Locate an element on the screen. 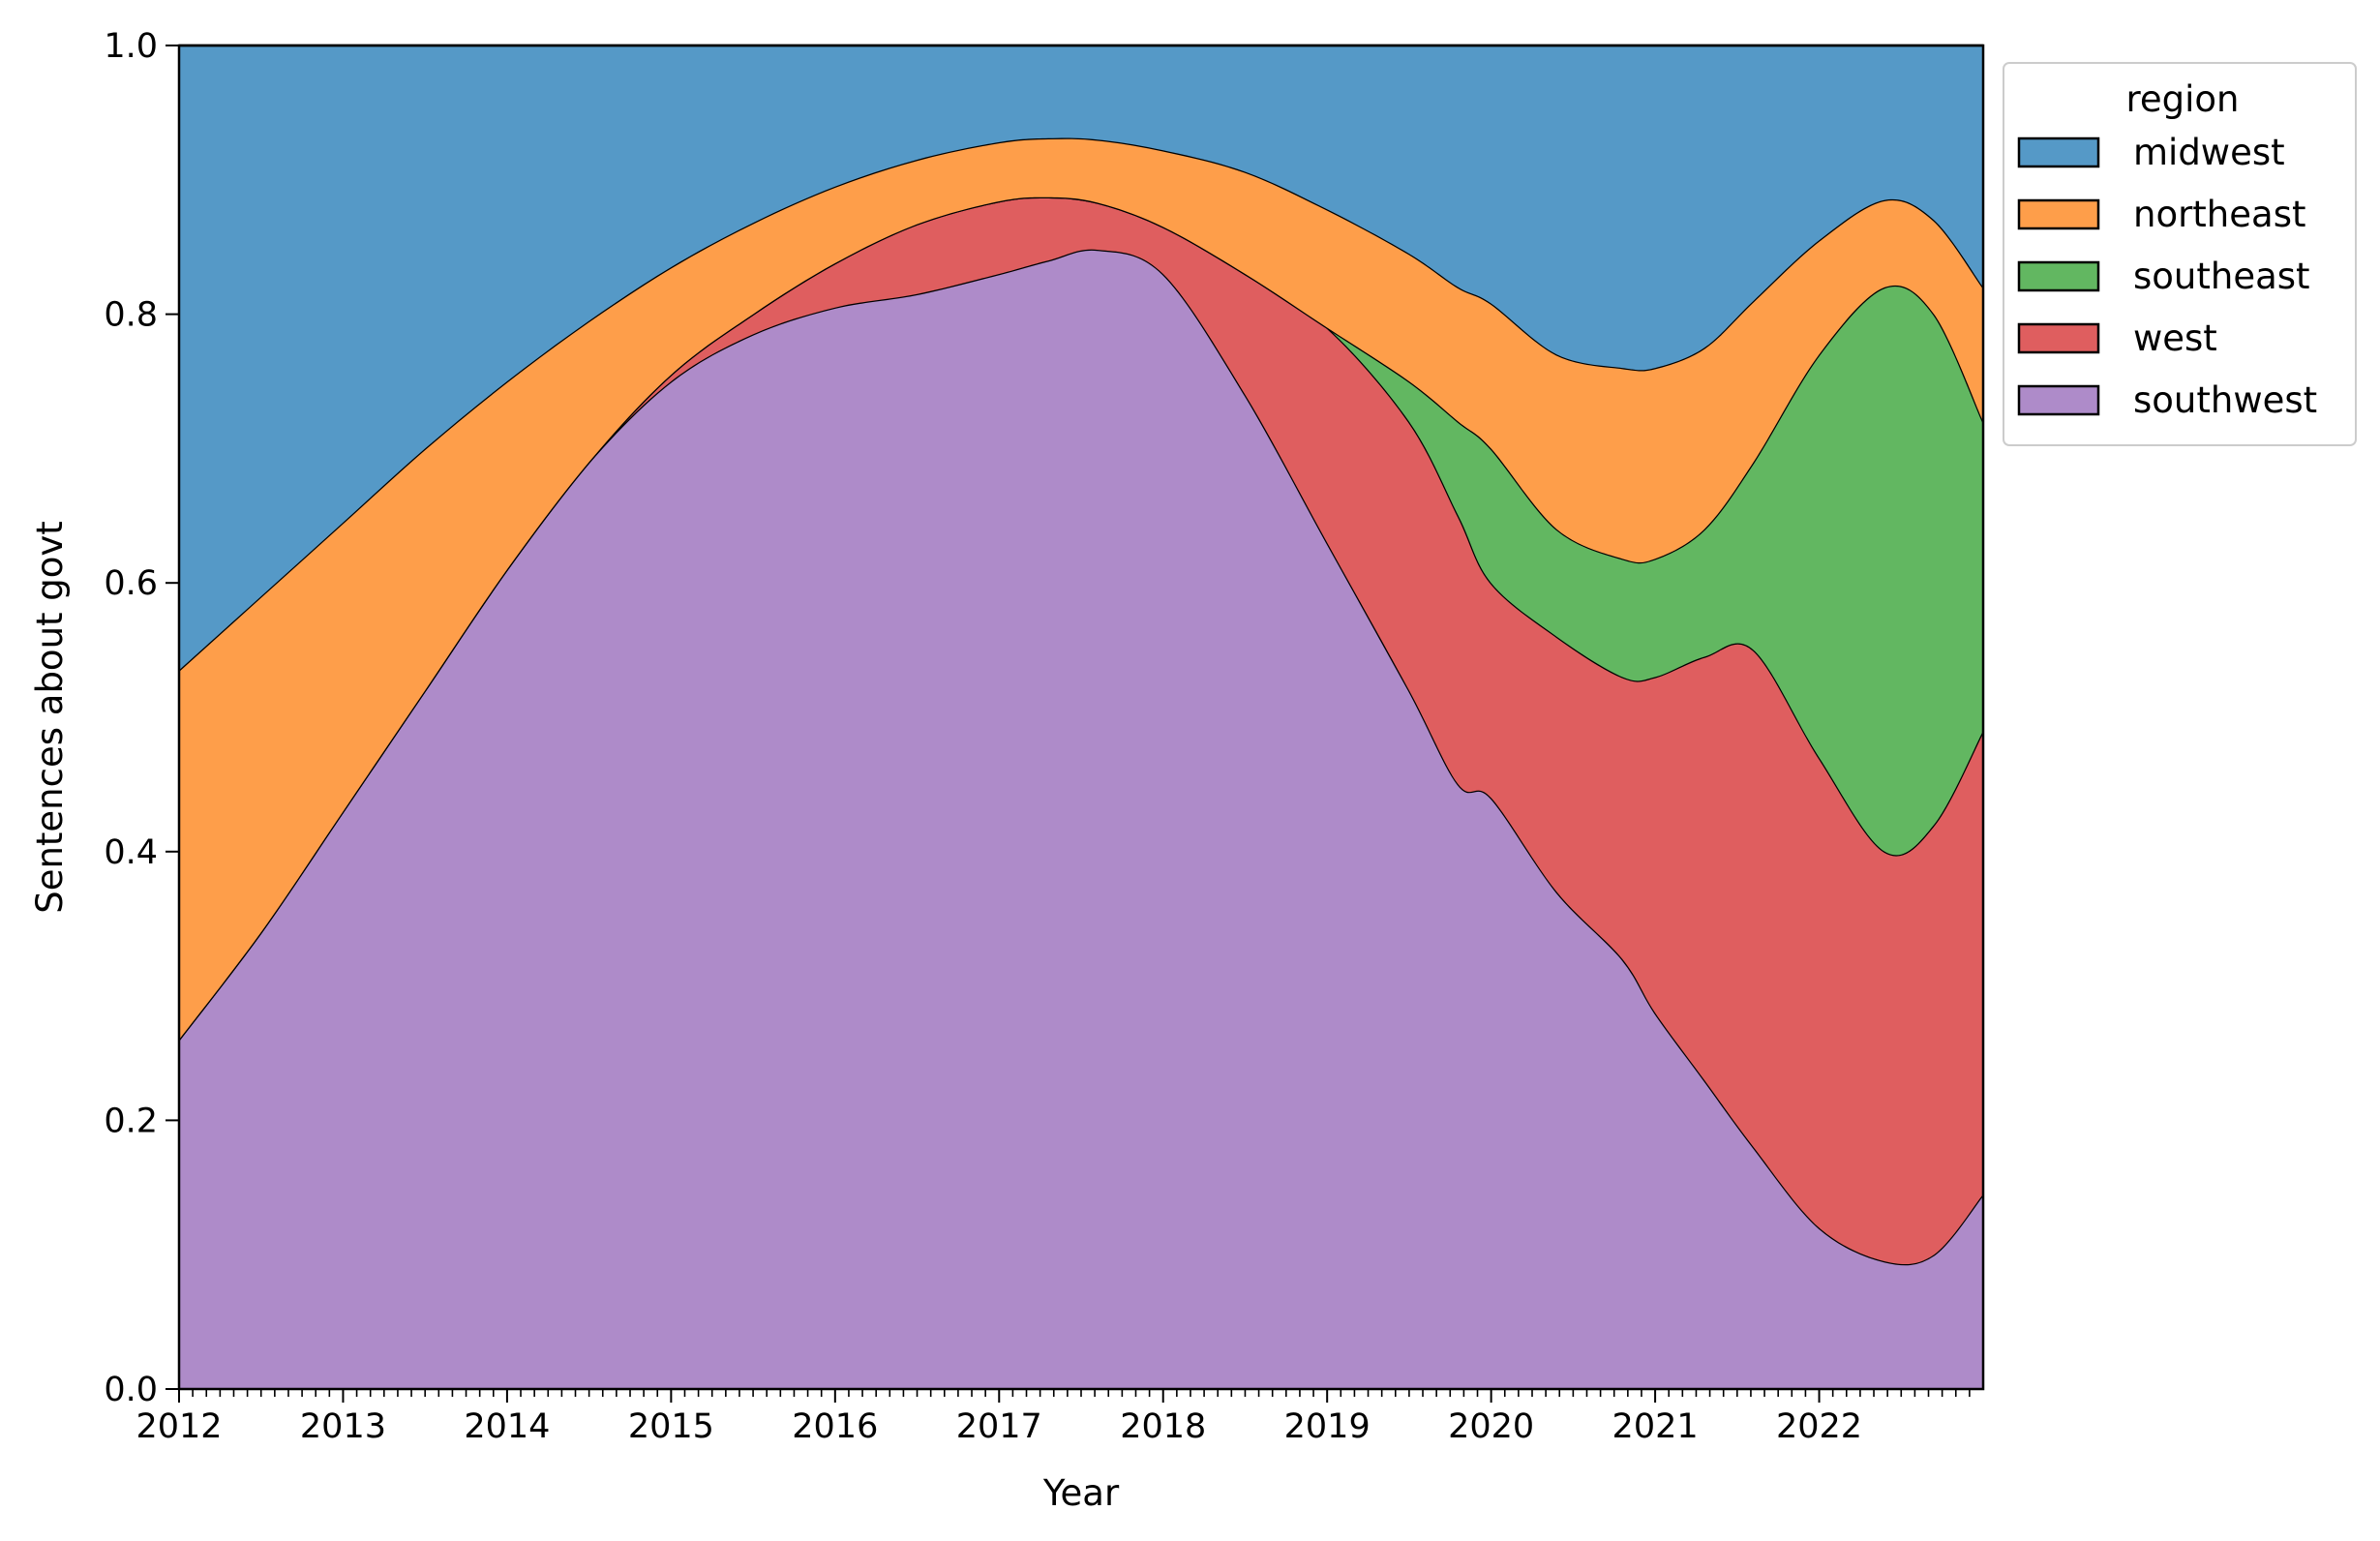  legend-swatch-southeast is located at coordinates (2058, 276).